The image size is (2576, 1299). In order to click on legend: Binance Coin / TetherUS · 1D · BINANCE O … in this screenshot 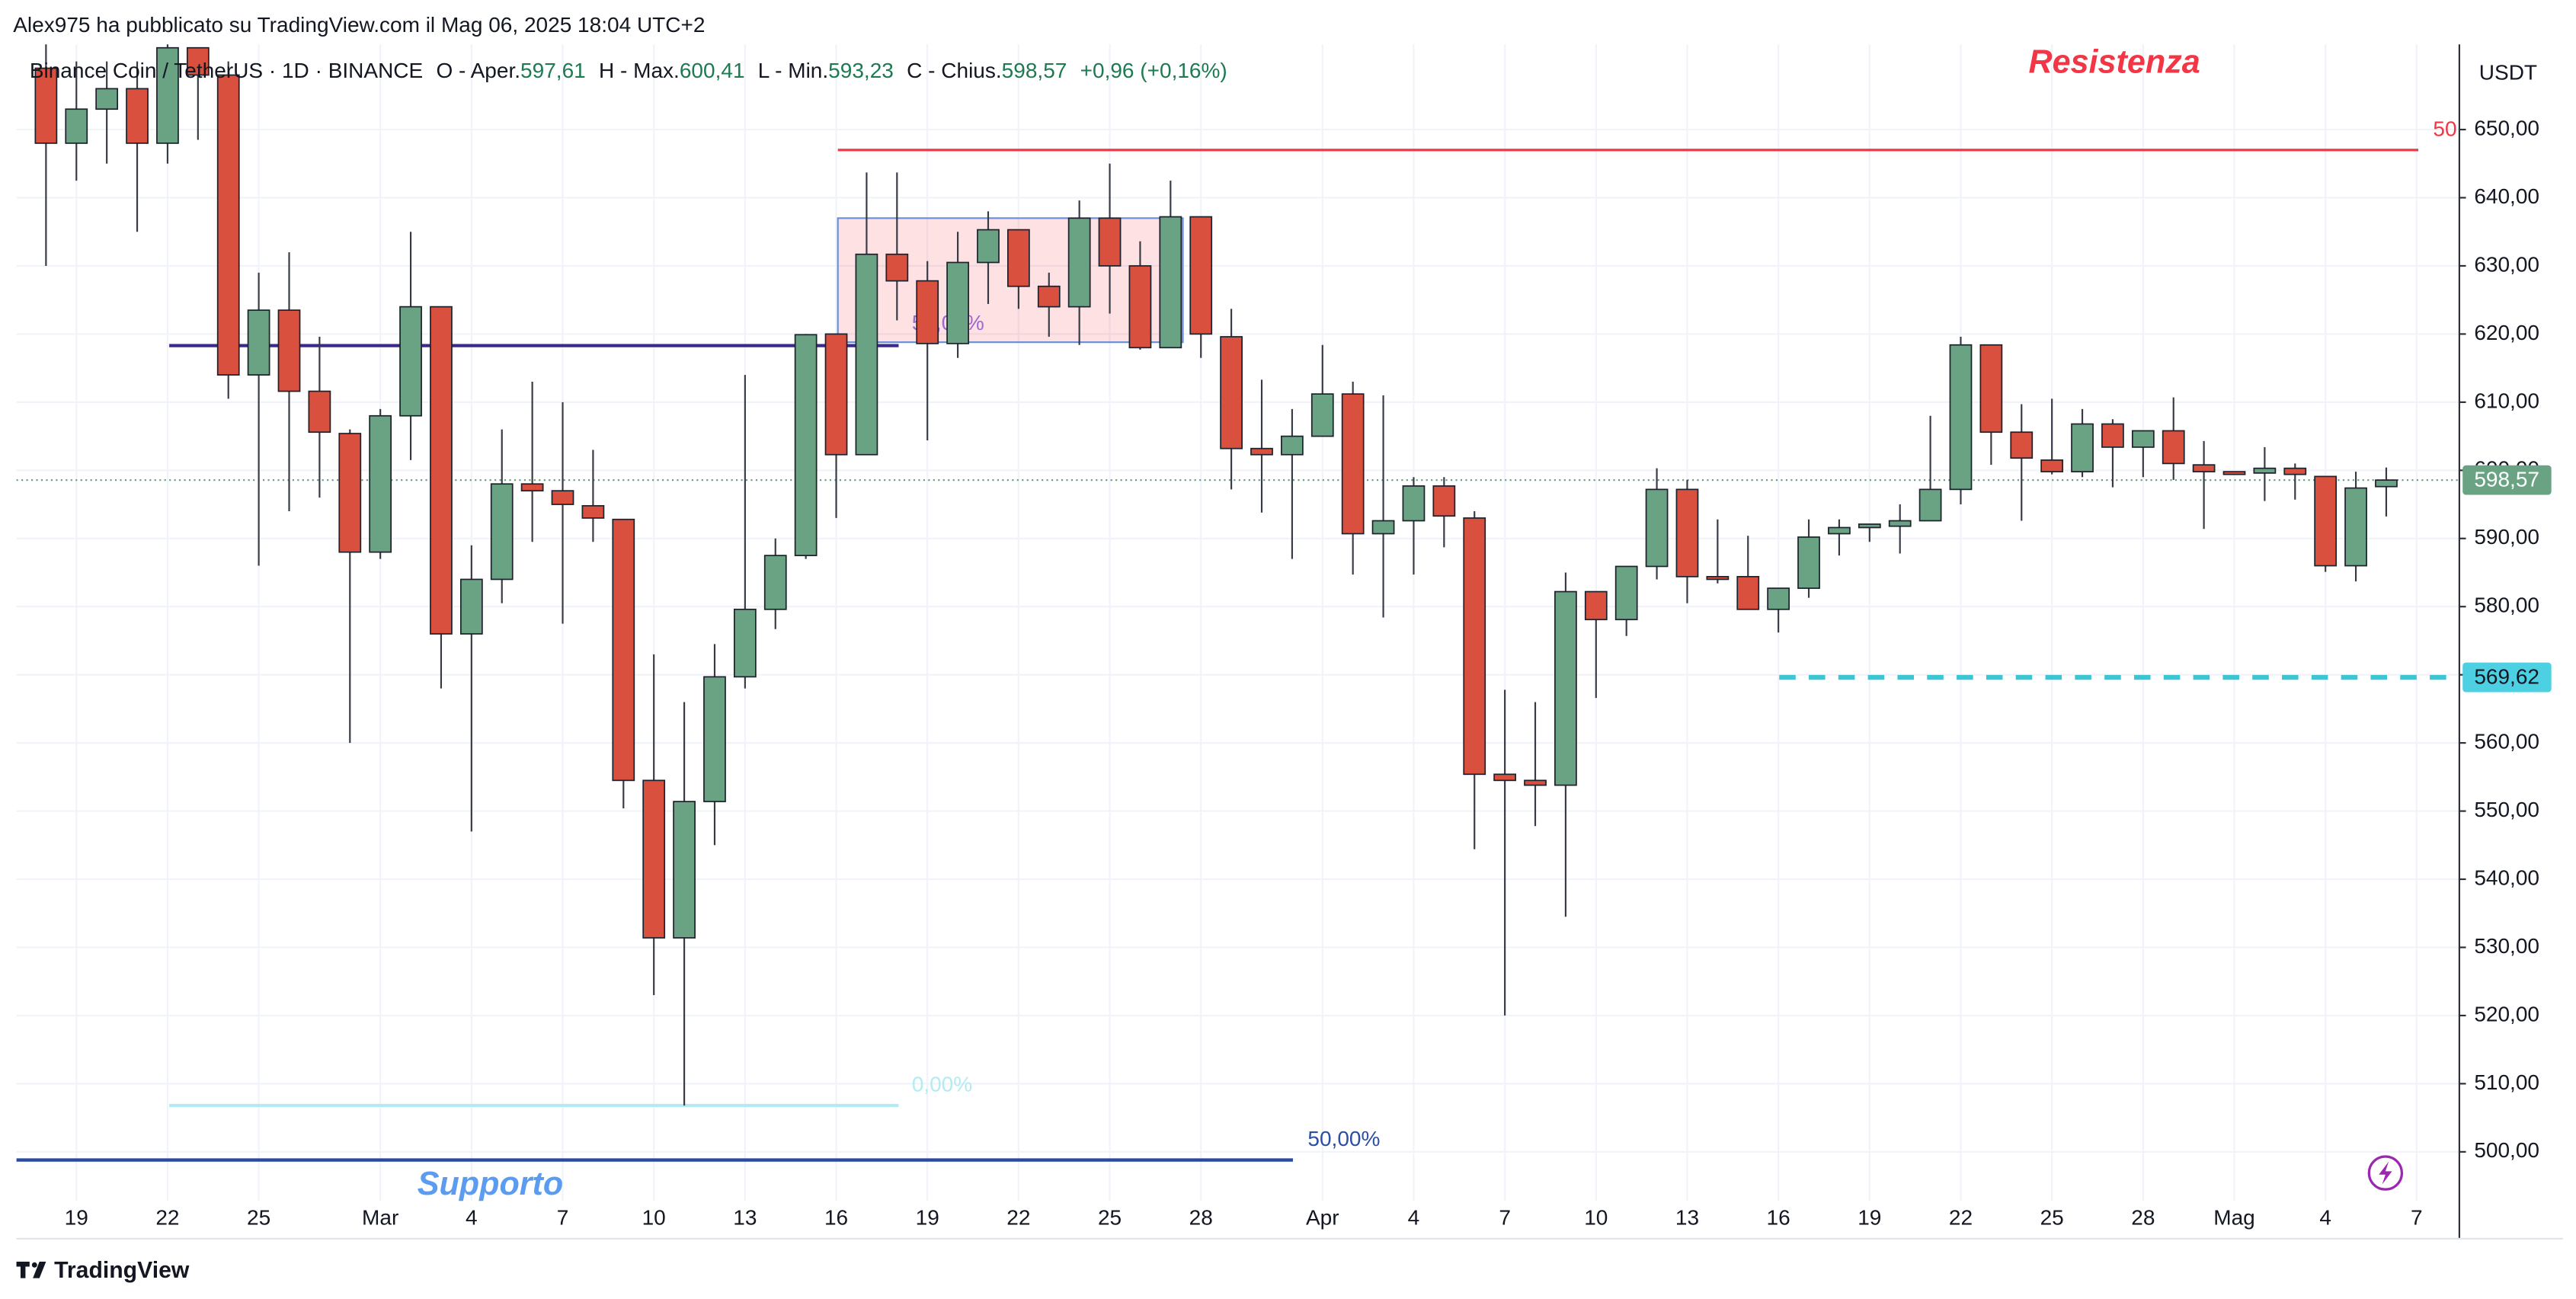, I will do `click(628, 70)`.